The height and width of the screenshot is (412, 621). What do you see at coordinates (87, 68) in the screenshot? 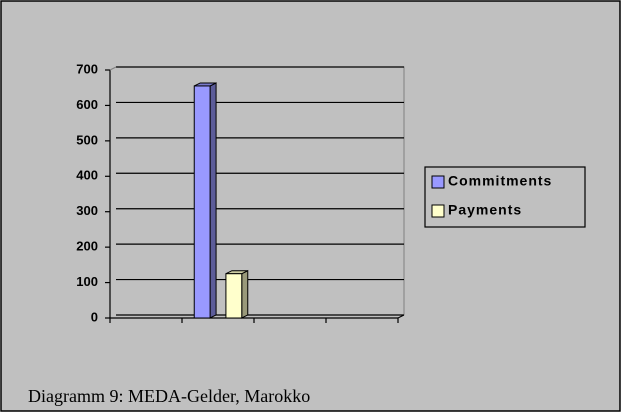
I see `y-tick-label: 700` at bounding box center [87, 68].